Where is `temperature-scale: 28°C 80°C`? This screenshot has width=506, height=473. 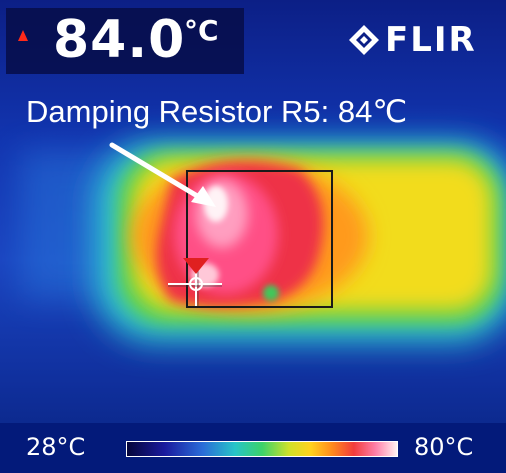 temperature-scale: 28°C 80°C is located at coordinates (253, 448).